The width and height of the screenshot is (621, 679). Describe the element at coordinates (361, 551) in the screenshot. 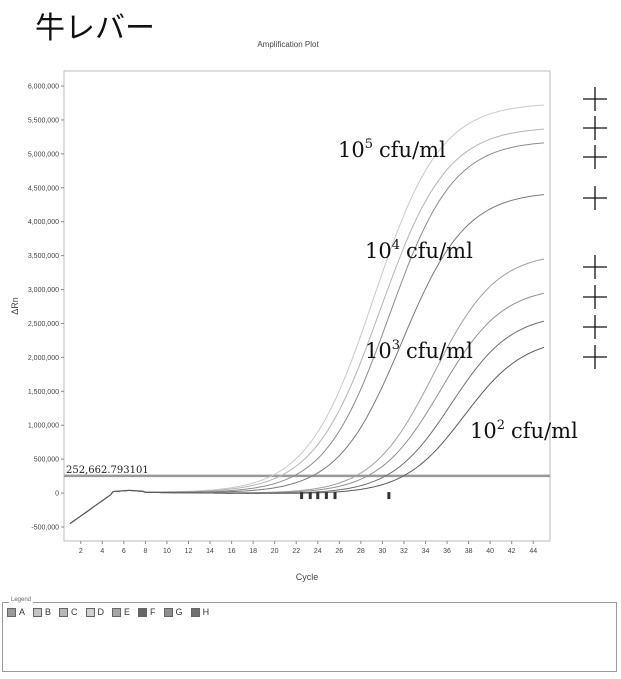

I see `x-tick-label: 28` at that location.